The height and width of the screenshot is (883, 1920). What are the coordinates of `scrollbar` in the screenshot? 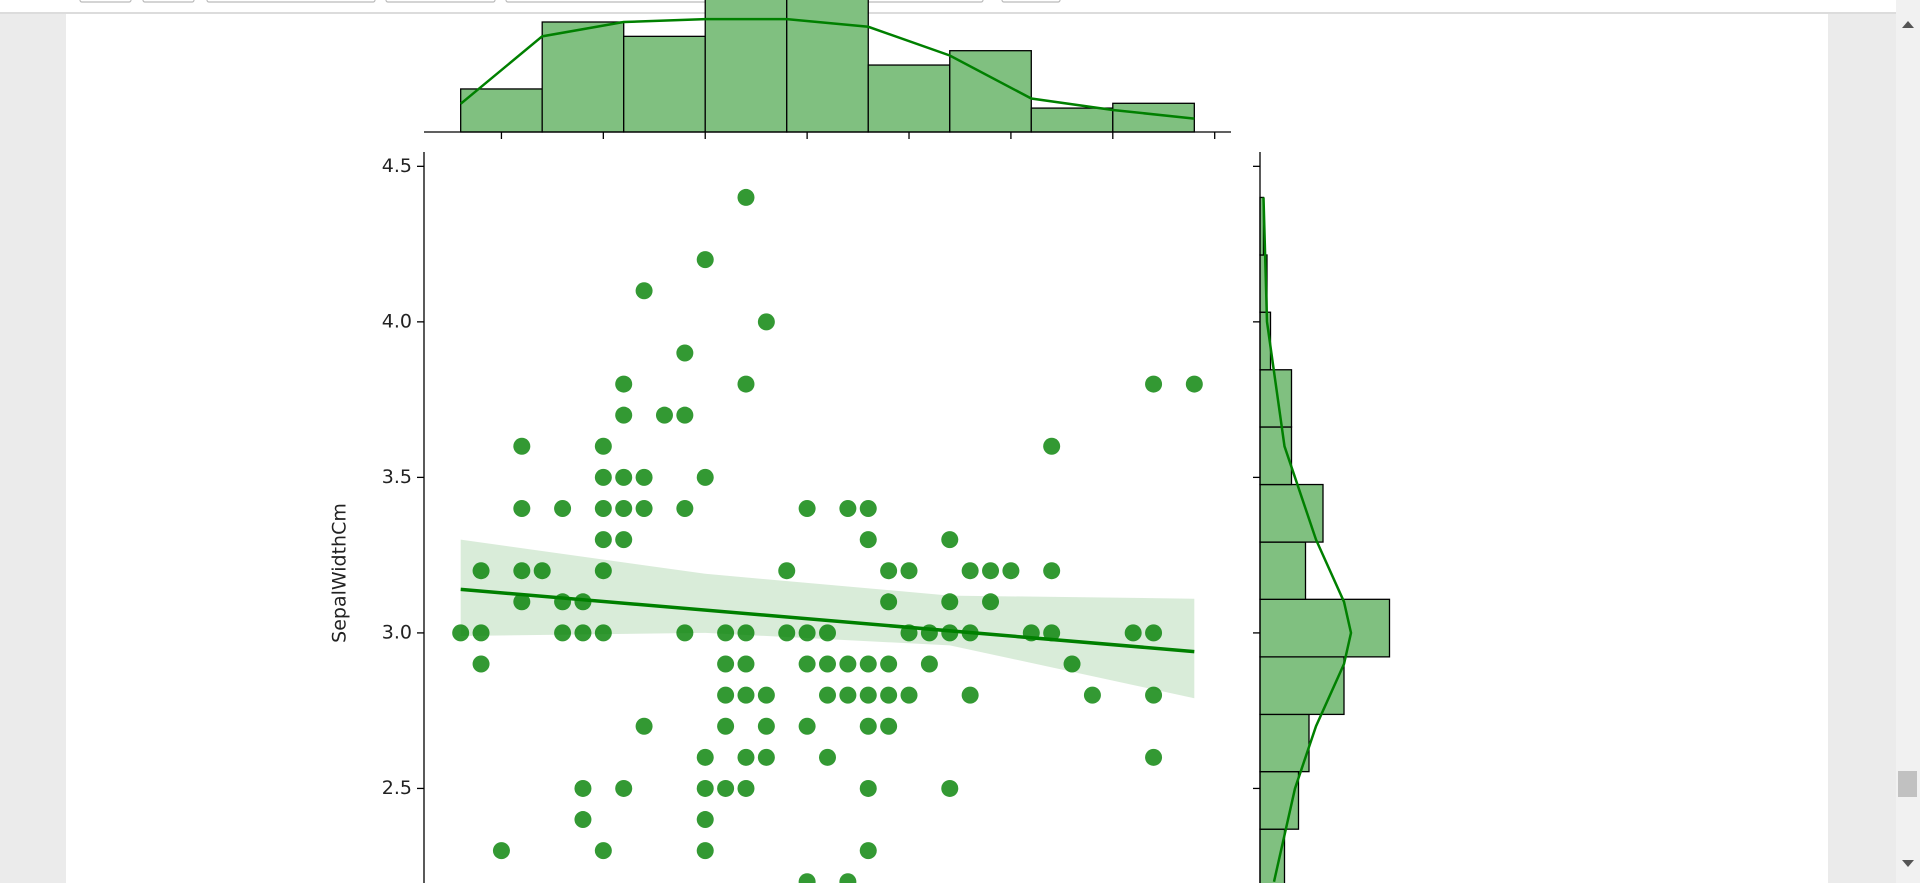 It's located at (1908, 441).